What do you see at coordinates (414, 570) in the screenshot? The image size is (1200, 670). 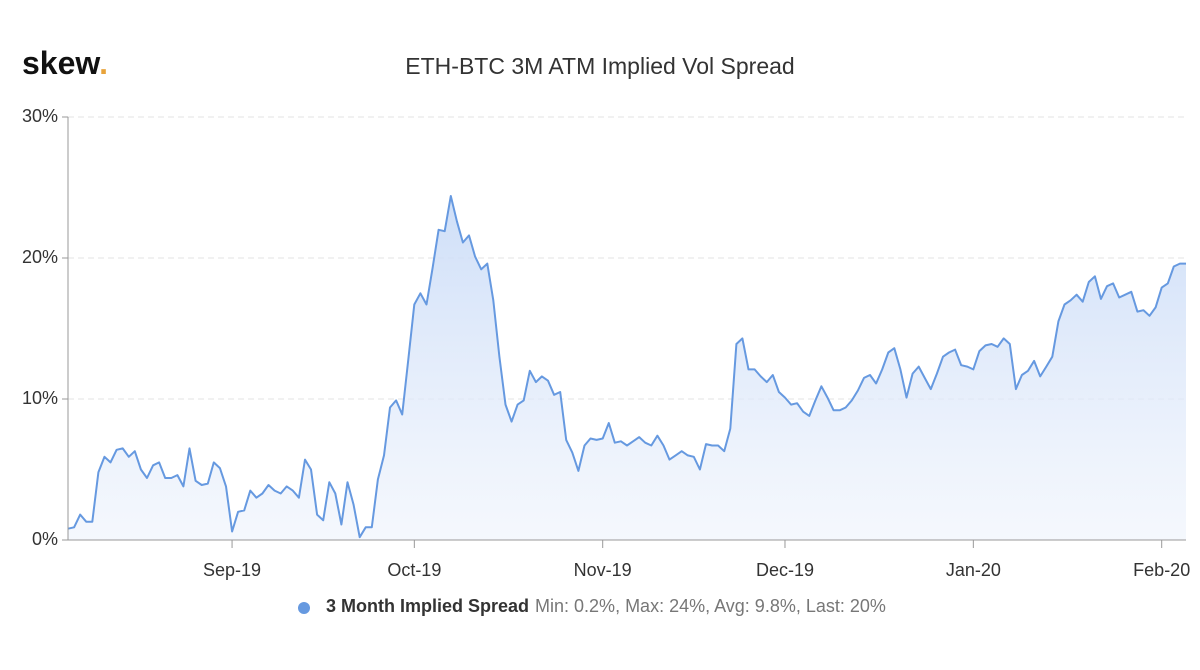 I see `x-tick-label: Oct-19` at bounding box center [414, 570].